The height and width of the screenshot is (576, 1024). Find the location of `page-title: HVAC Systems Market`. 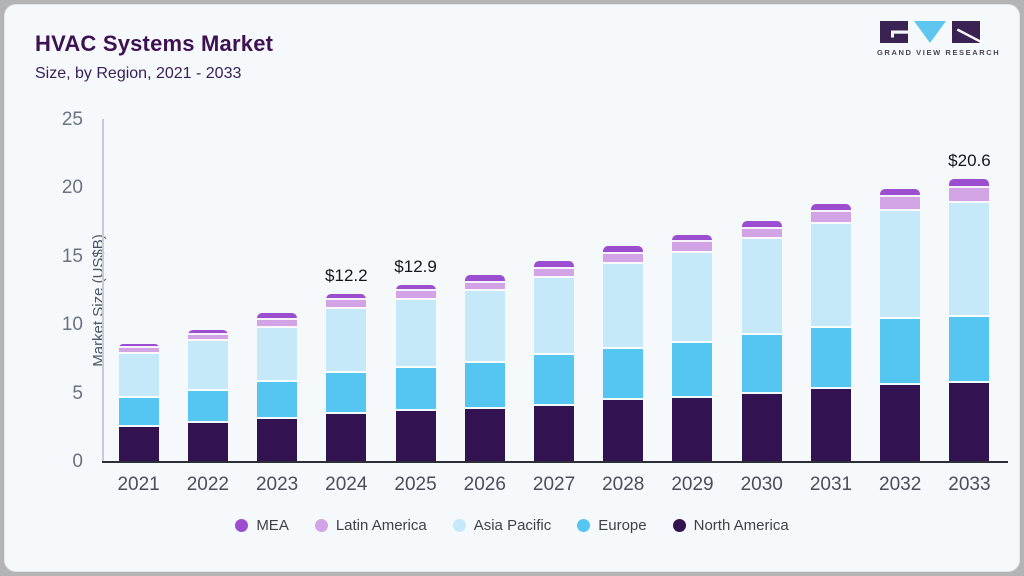

page-title: HVAC Systems Market is located at coordinates (154, 43).